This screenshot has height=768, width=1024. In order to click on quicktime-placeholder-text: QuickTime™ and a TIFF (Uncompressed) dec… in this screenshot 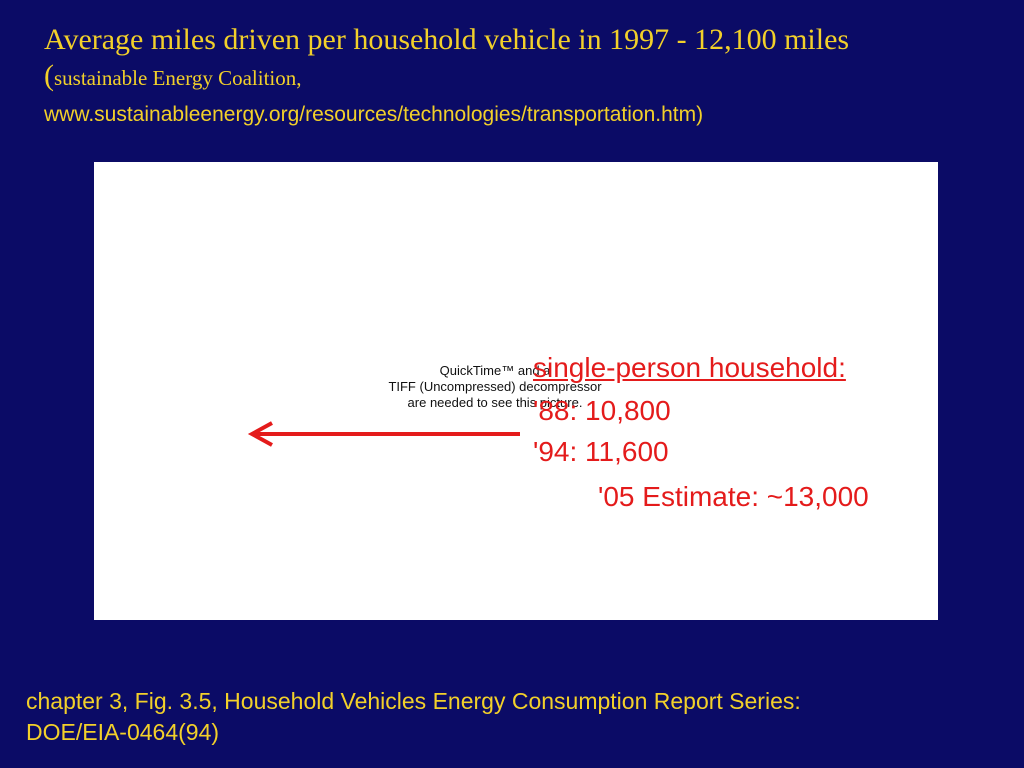, I will do `click(495, 387)`.